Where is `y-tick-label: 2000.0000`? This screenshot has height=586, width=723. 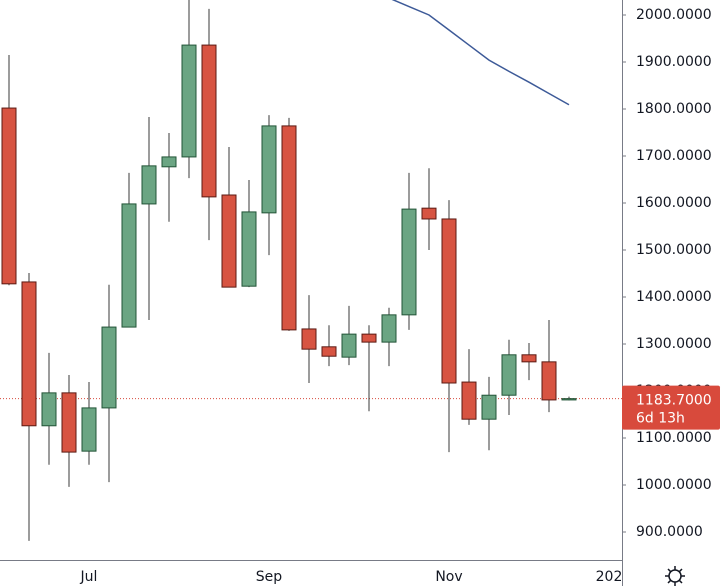 y-tick-label: 2000.0000 is located at coordinates (674, 15).